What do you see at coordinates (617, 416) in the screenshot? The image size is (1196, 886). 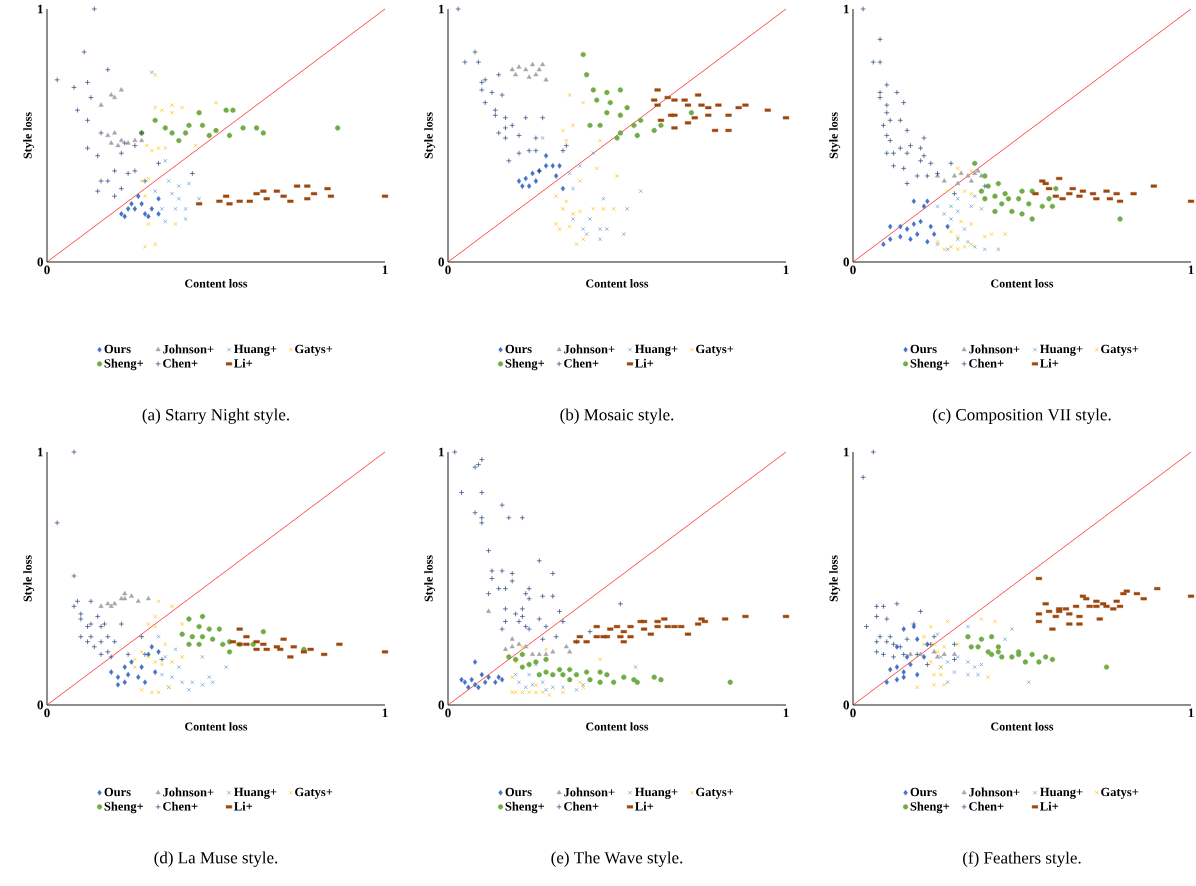 I see `text: (b) Mosaic style.` at bounding box center [617, 416].